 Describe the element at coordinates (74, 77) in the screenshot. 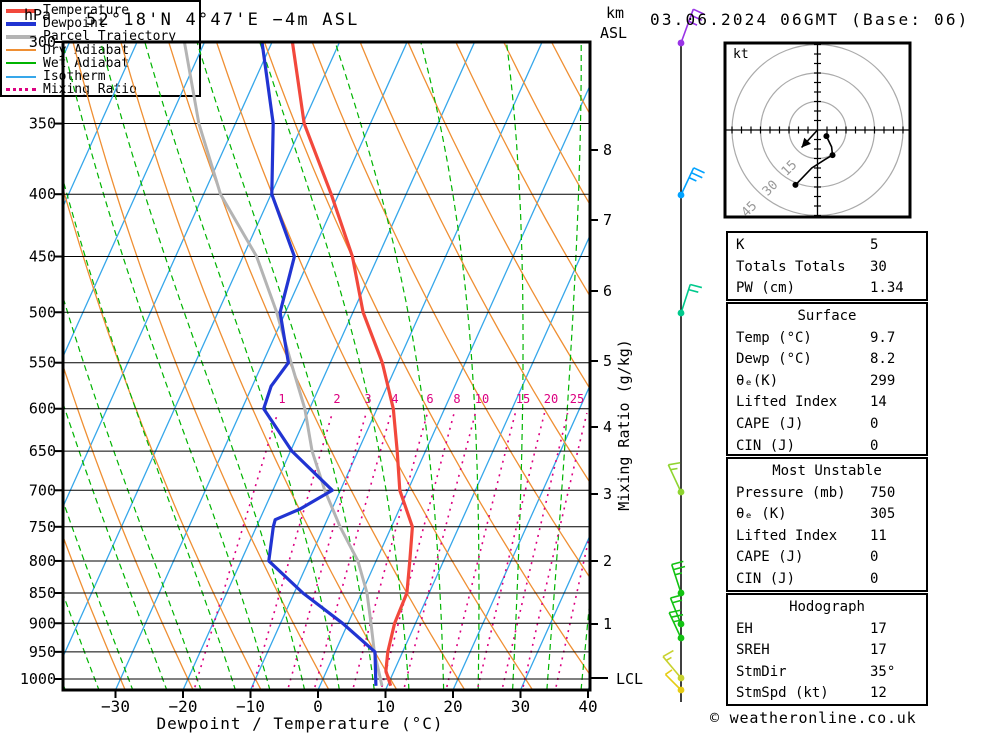

I see `legend-item-label: Isotherm` at that location.